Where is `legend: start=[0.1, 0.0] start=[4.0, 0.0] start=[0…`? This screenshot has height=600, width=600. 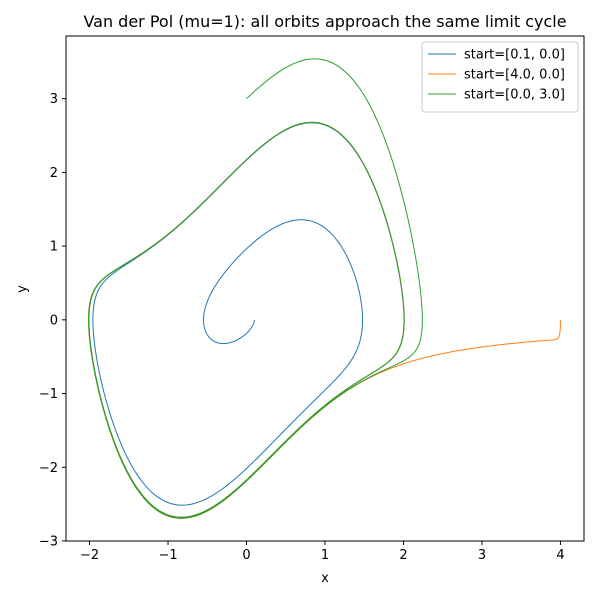 legend: start=[0.1, 0.0] start=[4.0, 0.0] start=[0… is located at coordinates (500, 77).